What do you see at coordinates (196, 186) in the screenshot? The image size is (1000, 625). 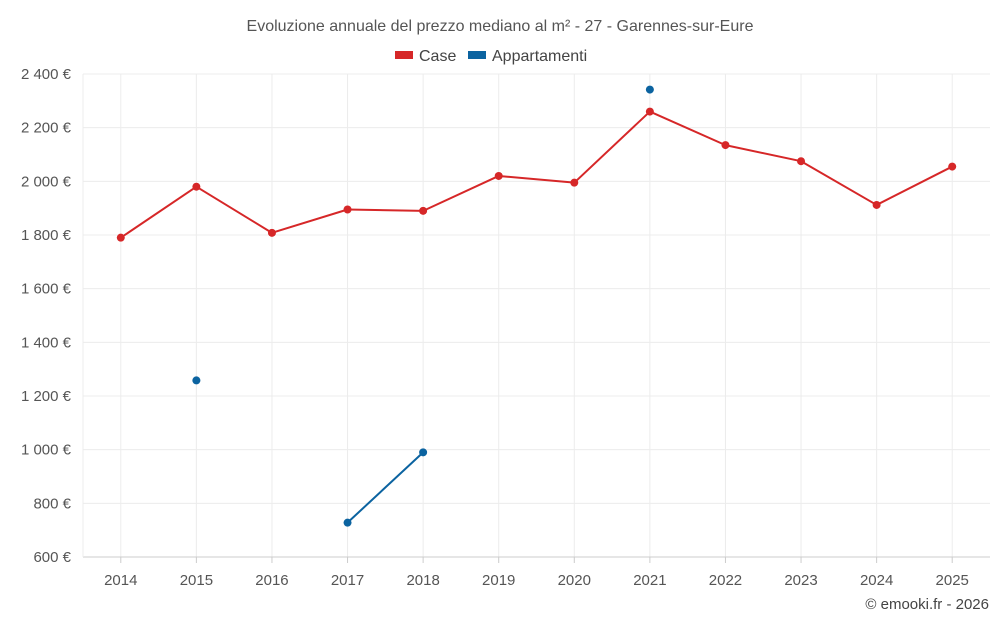 I see `data-point-case-2015` at bounding box center [196, 186].